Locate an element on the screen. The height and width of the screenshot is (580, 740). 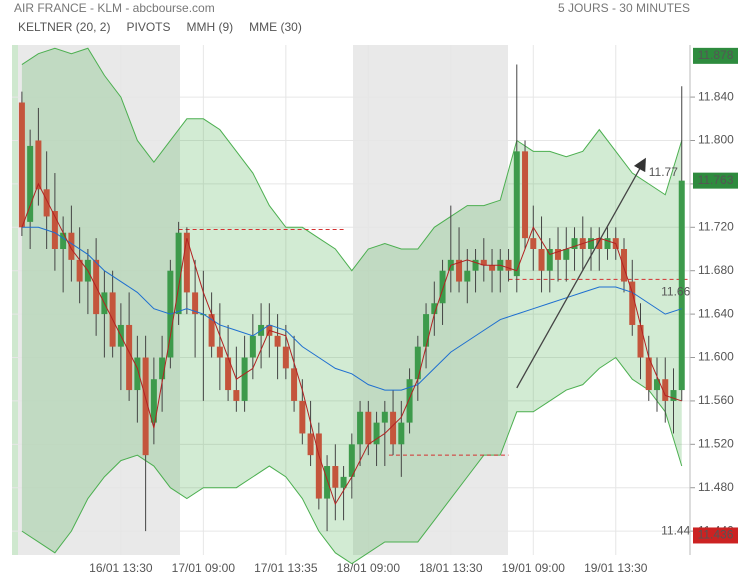
price-annotation: 11.66 is located at coordinates (675, 292).